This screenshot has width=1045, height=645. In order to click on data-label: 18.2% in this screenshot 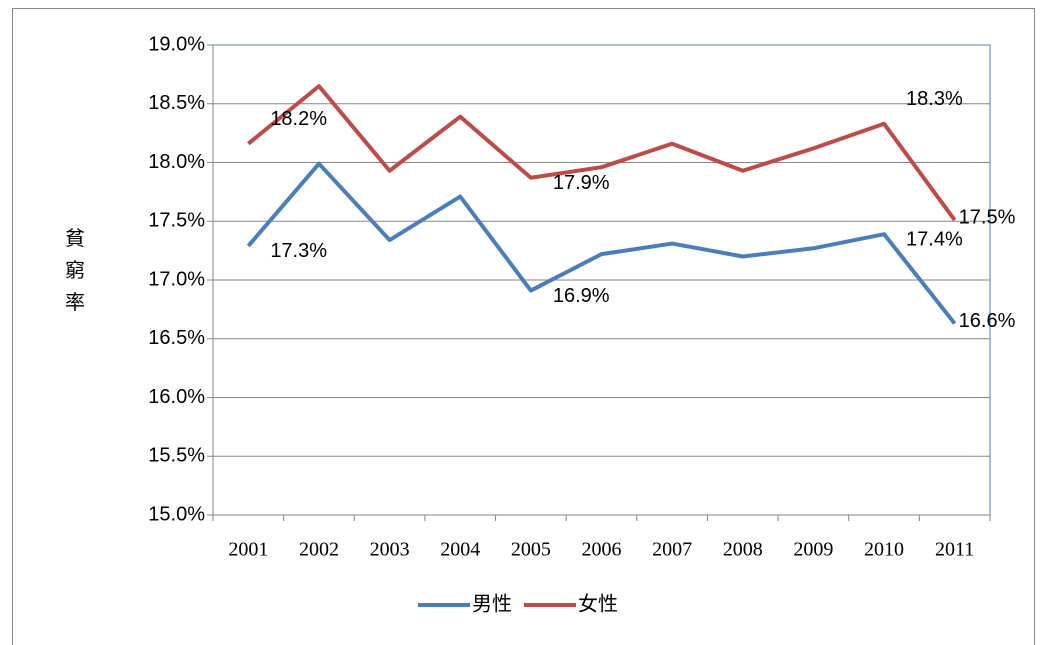, I will do `click(298, 119)`.